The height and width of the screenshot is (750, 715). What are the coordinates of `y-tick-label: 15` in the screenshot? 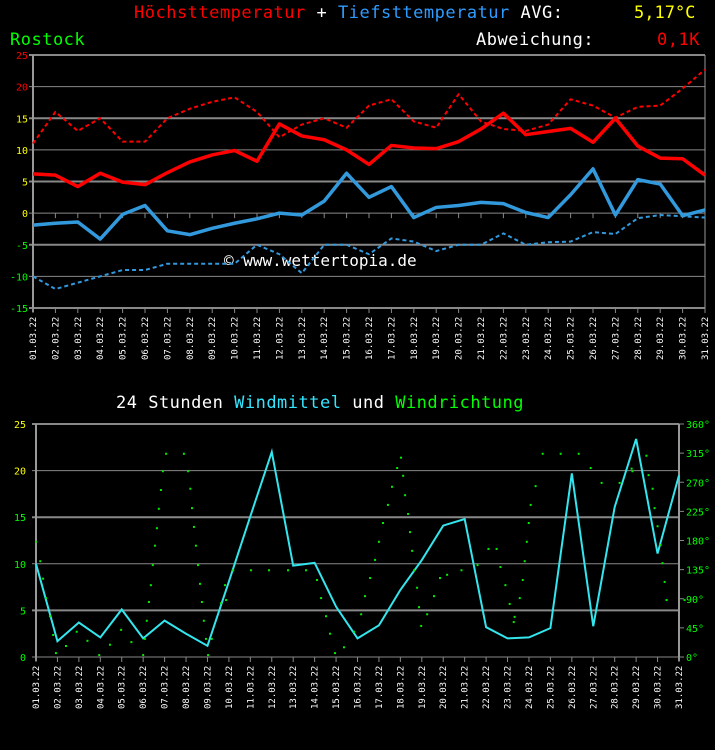 It's located at (20, 518).